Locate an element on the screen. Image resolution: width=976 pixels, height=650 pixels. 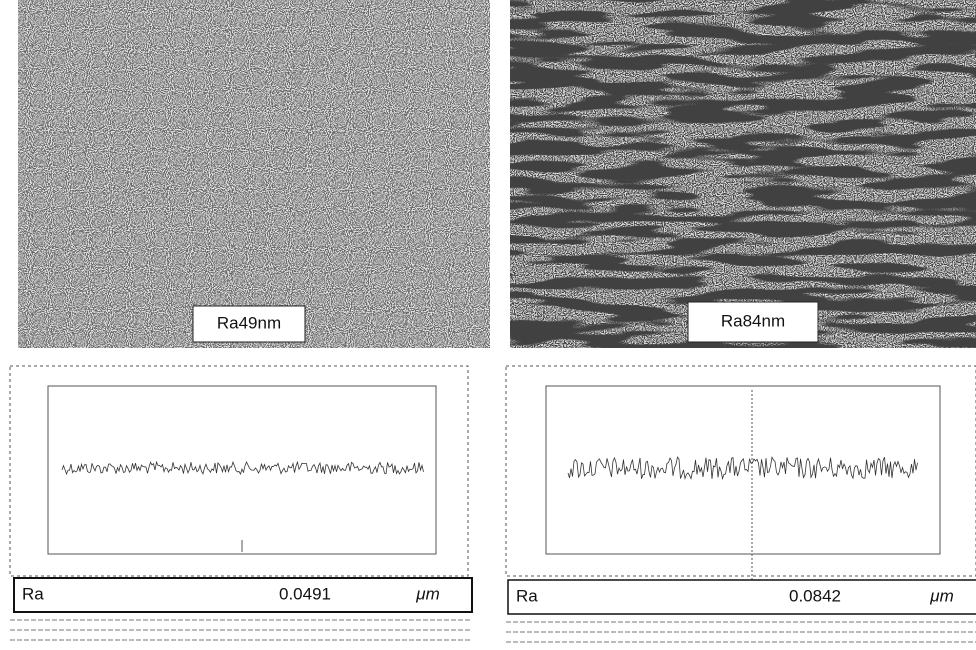
profile-traces is located at coordinates (489, 468).